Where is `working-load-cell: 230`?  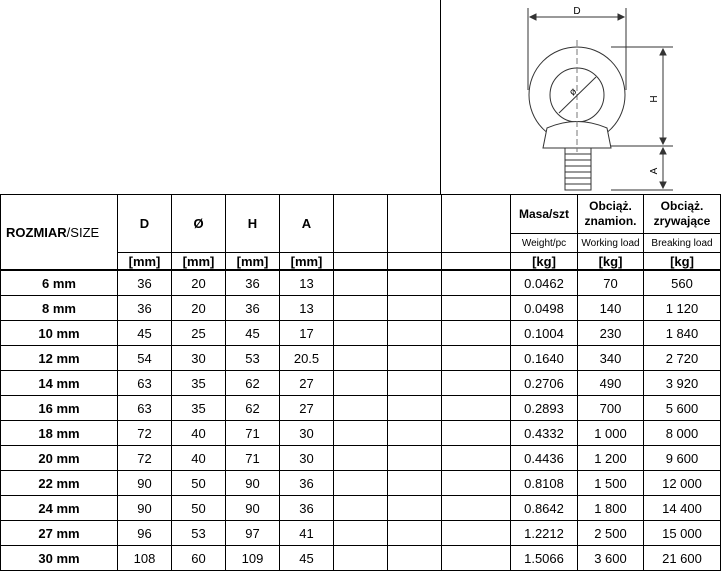 working-load-cell: 230 is located at coordinates (610, 333).